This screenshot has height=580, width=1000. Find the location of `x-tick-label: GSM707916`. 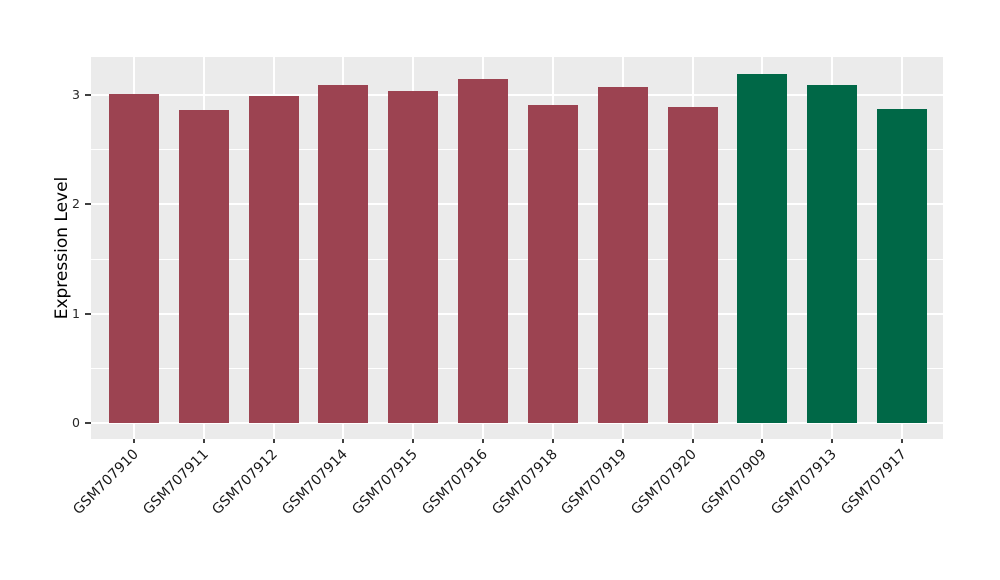

x-tick-label: GSM707916 is located at coordinates (455, 482).